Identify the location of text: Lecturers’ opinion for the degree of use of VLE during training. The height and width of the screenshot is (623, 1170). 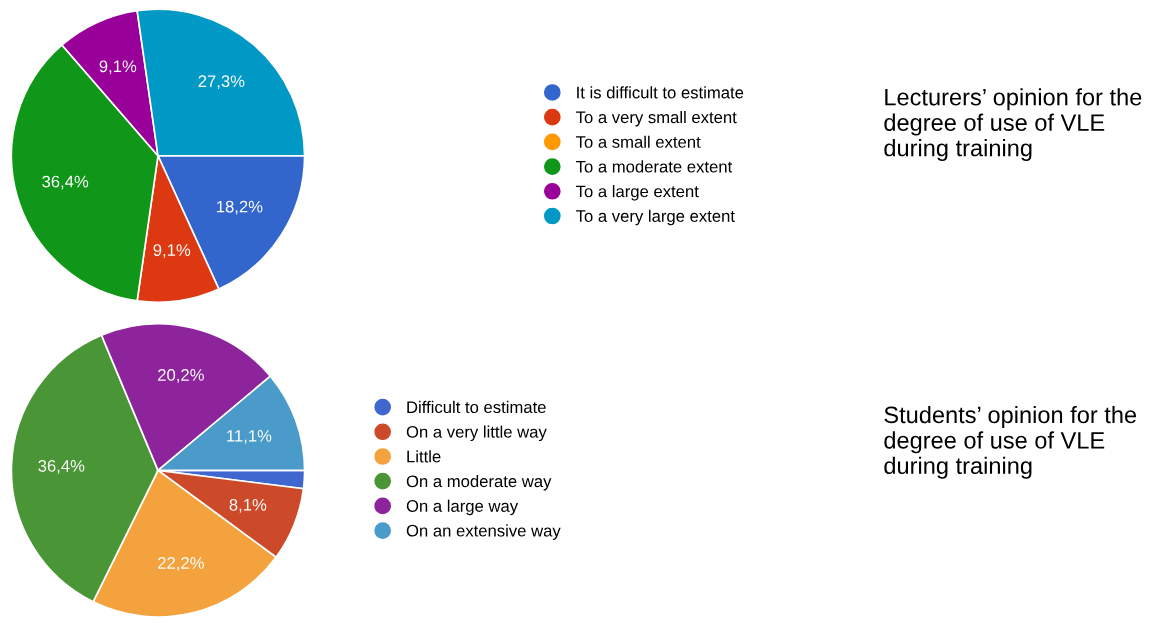
(1013, 125).